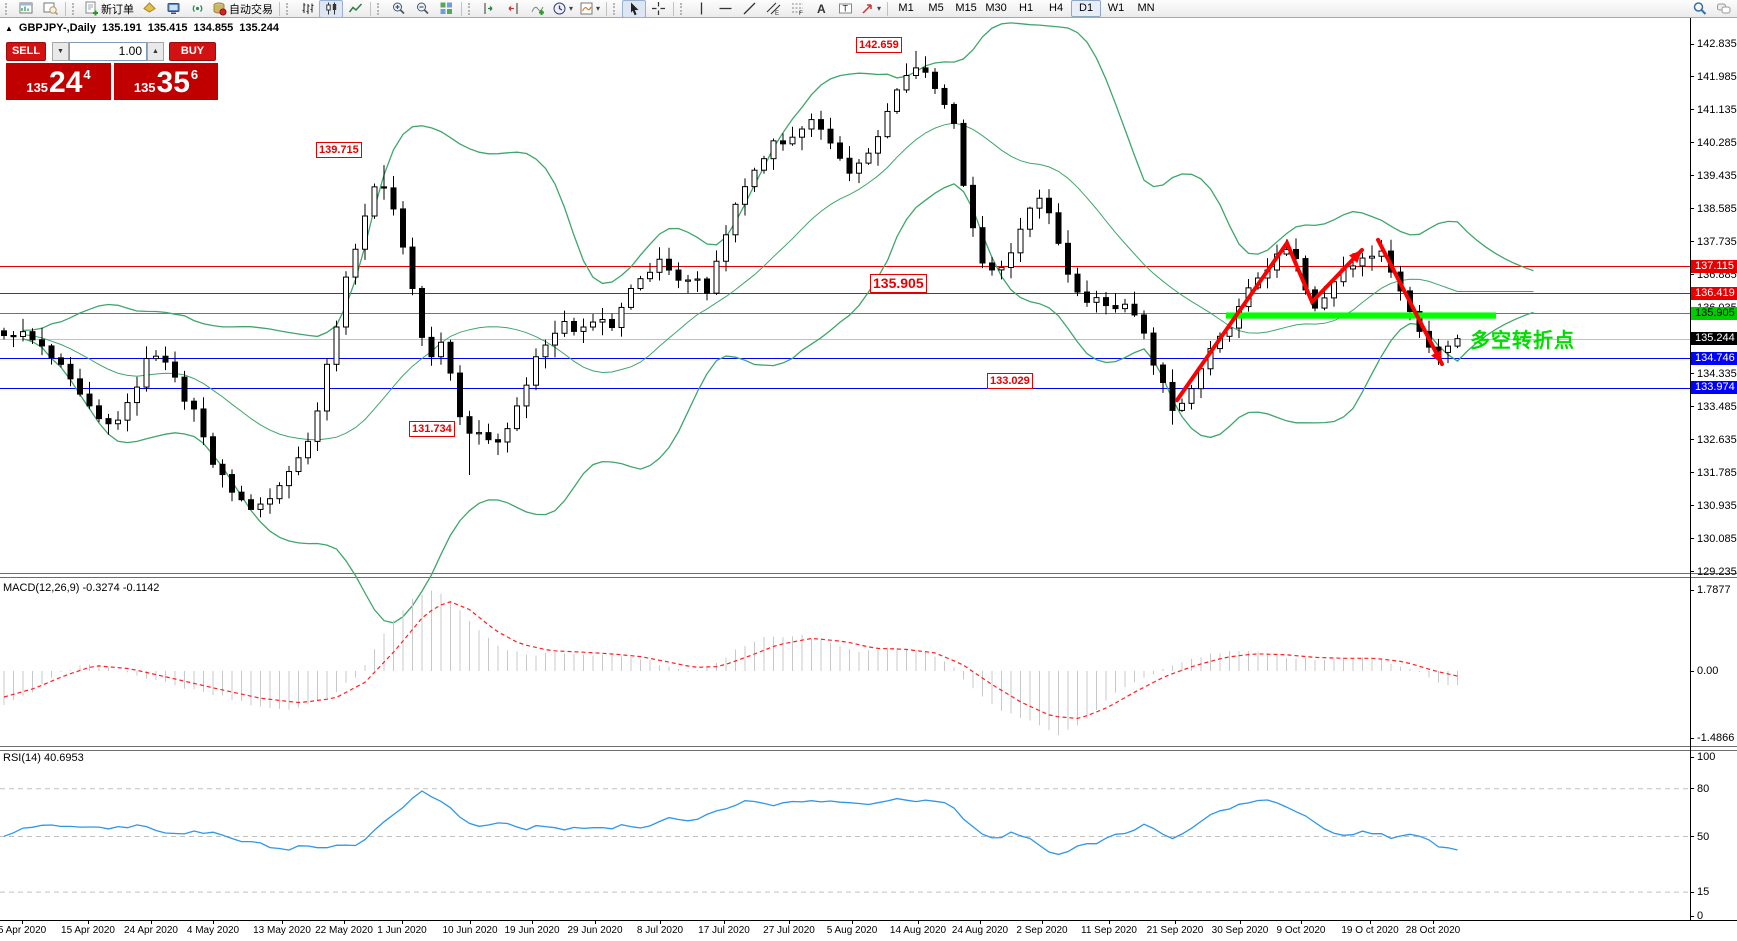 This screenshot has height=941, width=1737. Describe the element at coordinates (789, 930) in the screenshot. I see `date-axis-label: 27 Jul 2020` at that location.